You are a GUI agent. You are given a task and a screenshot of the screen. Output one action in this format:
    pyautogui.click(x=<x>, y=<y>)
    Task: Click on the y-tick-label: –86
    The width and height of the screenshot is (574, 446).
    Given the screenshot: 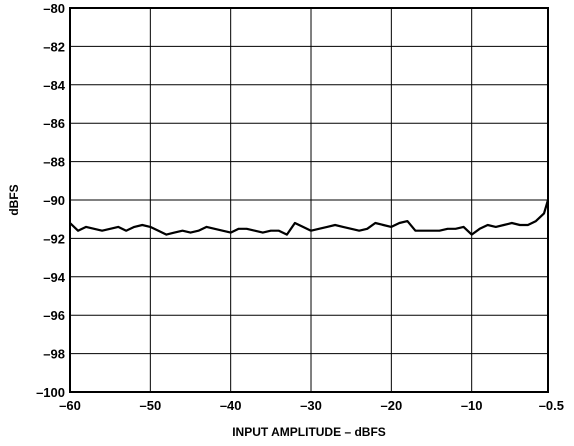 What is the action you would take?
    pyautogui.click(x=54, y=123)
    